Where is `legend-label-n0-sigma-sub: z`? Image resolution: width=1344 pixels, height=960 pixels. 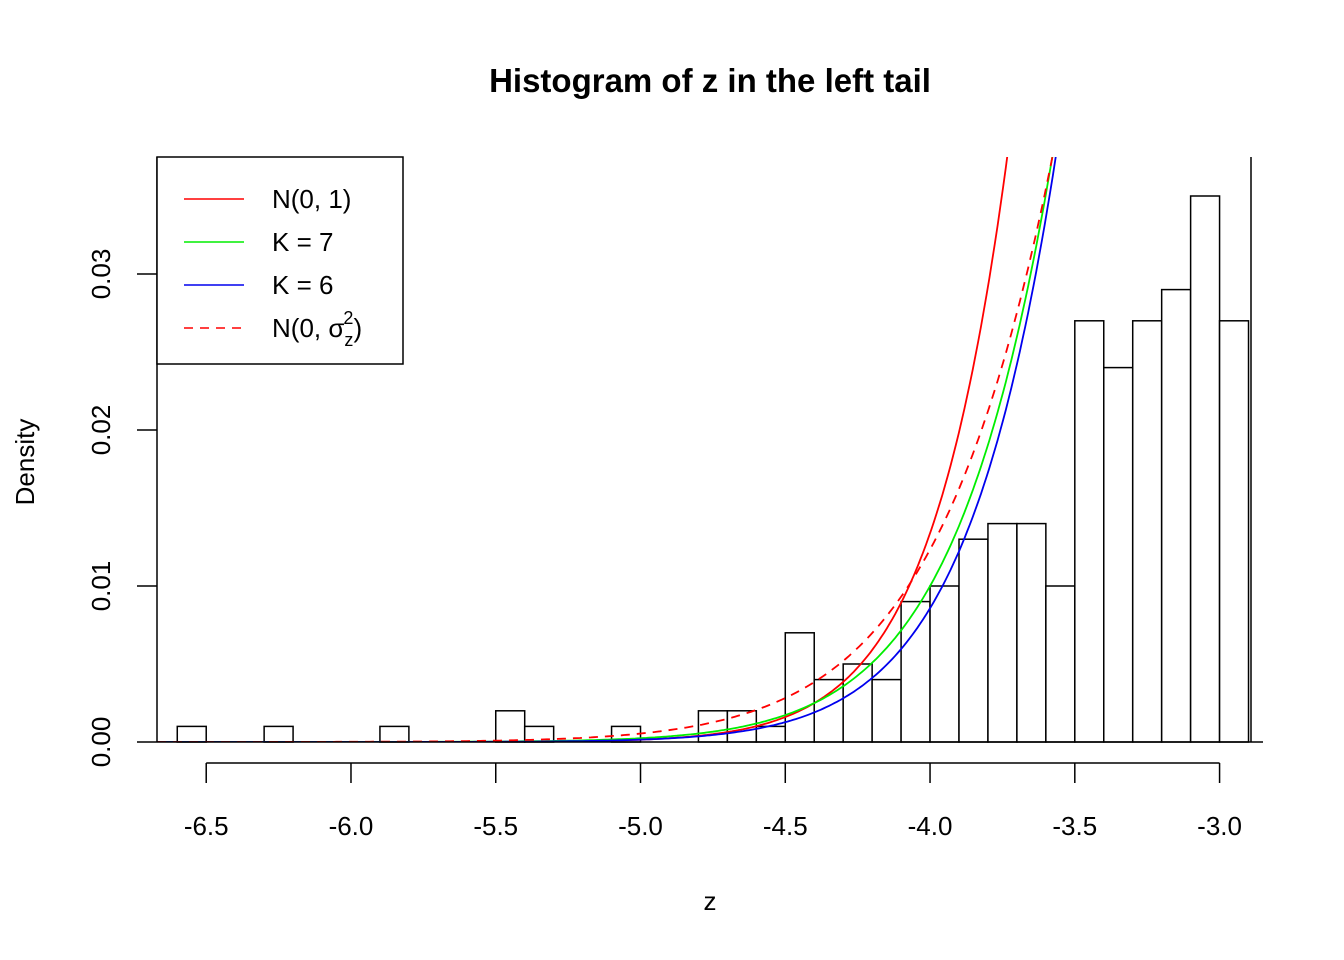 legend-label-n0-sigma-sub: z is located at coordinates (348, 340).